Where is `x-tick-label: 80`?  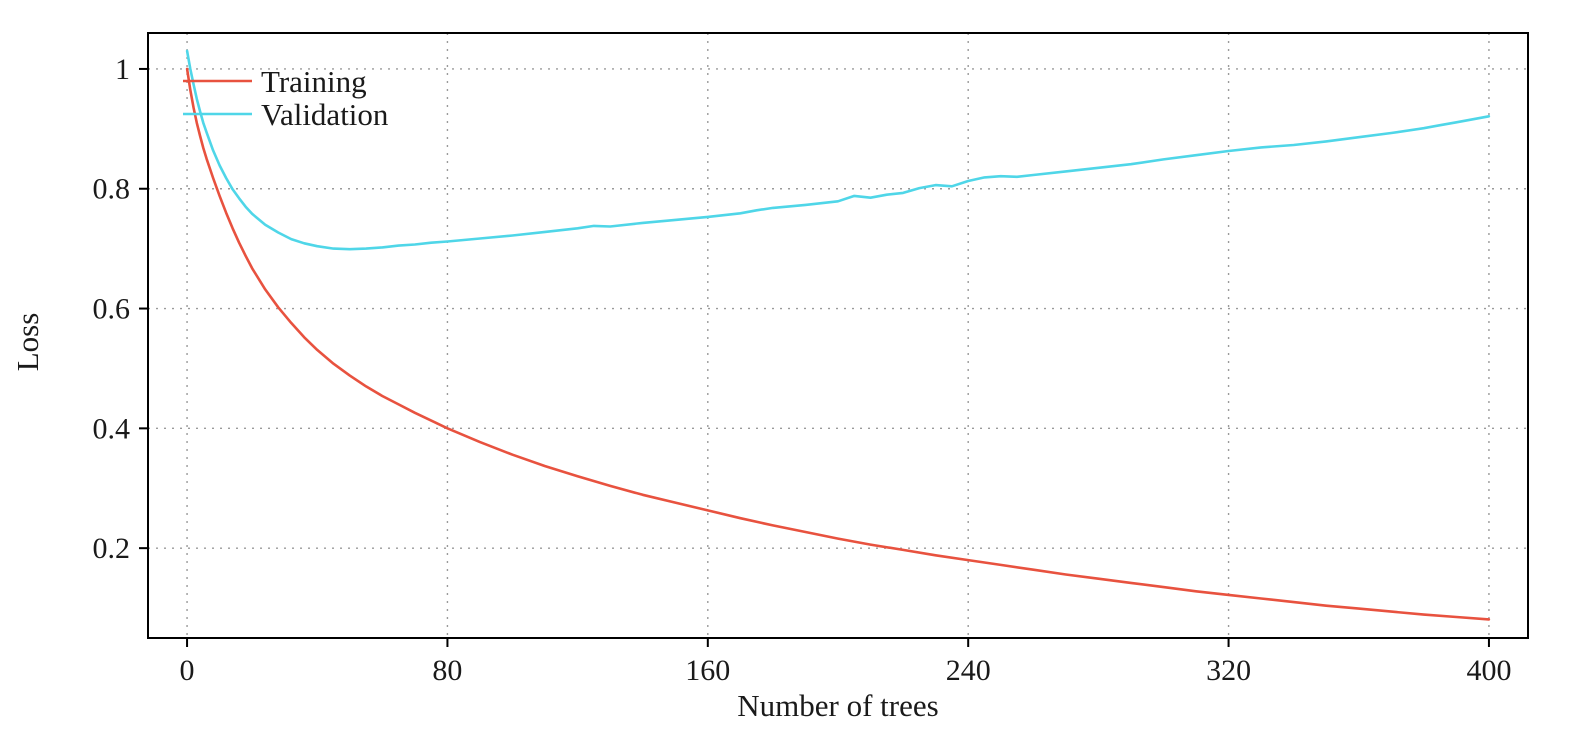 x-tick-label: 80 is located at coordinates (447, 670).